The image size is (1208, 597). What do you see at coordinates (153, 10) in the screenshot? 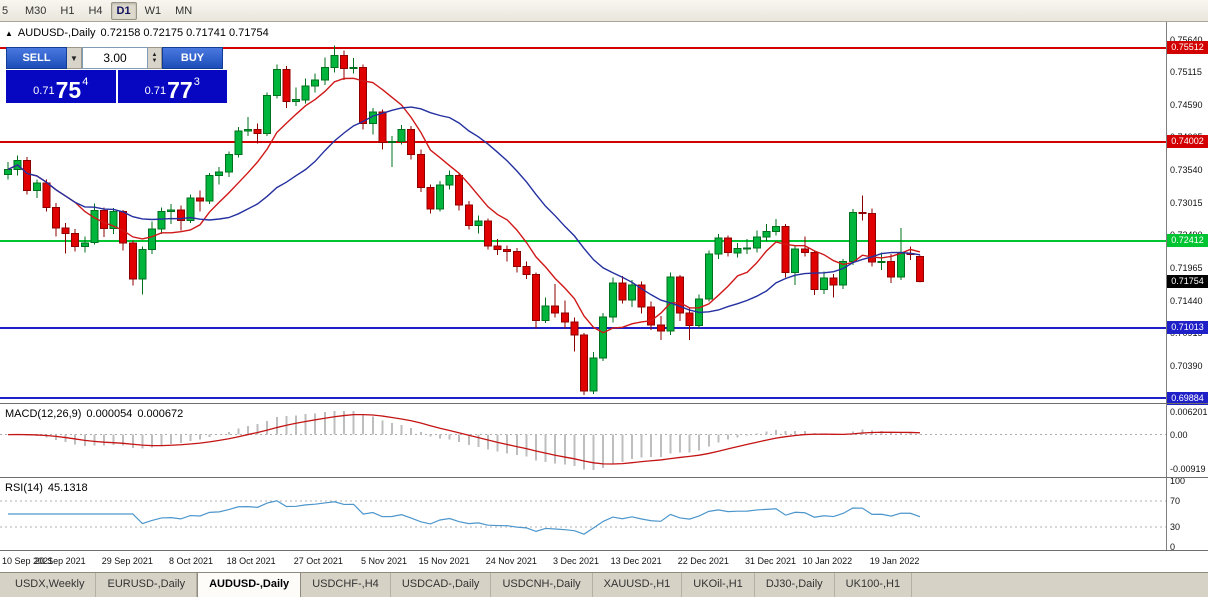
I see `timeframe-button-w1: W1` at bounding box center [153, 10].